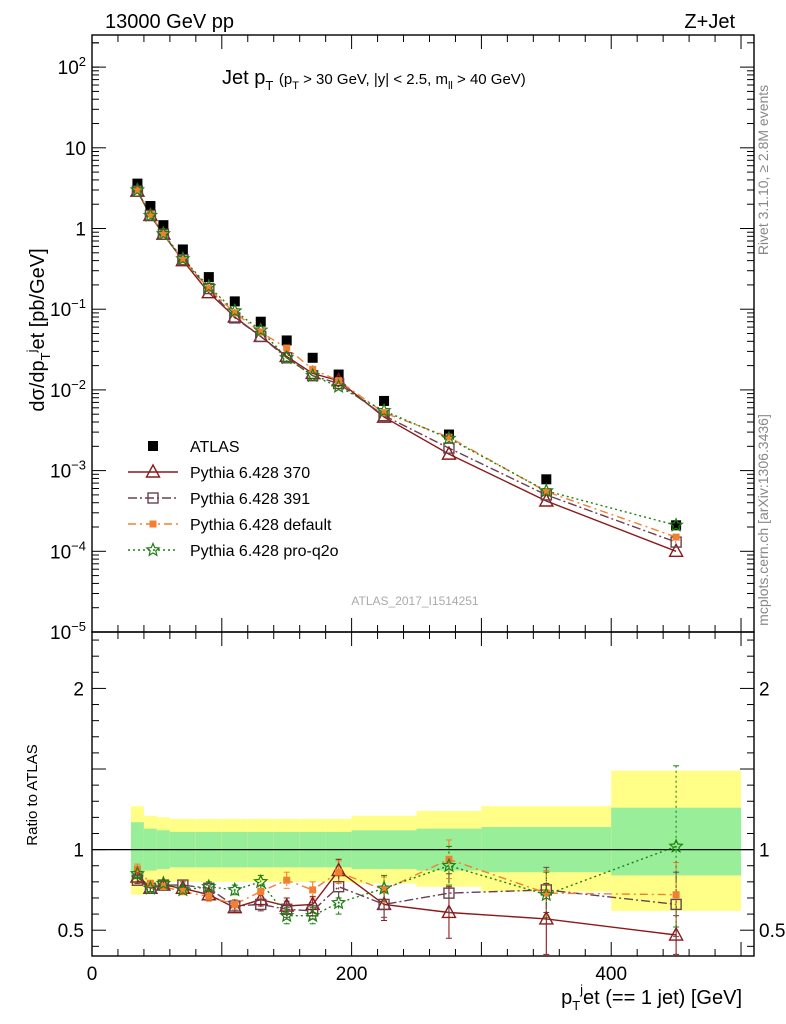 The height and width of the screenshot is (1024, 786). Describe the element at coordinates (662, 998) in the screenshot. I see `x-title-post: et (== 1 jet) [GeV]` at that location.